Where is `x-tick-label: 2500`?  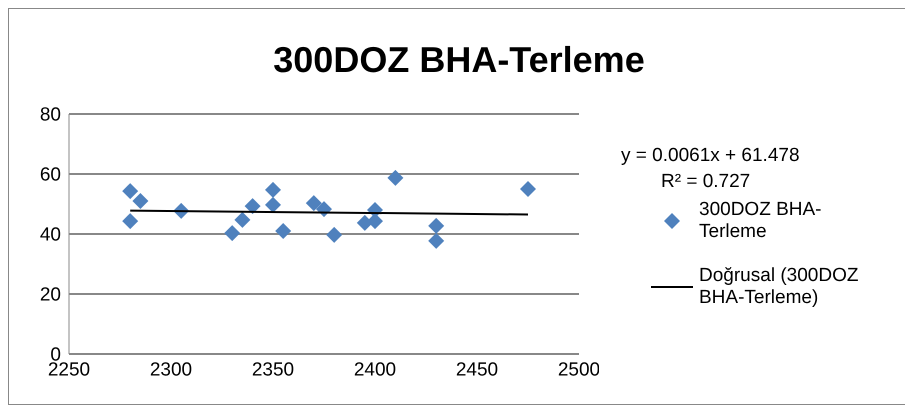 x-tick-label: 2500 is located at coordinates (579, 369).